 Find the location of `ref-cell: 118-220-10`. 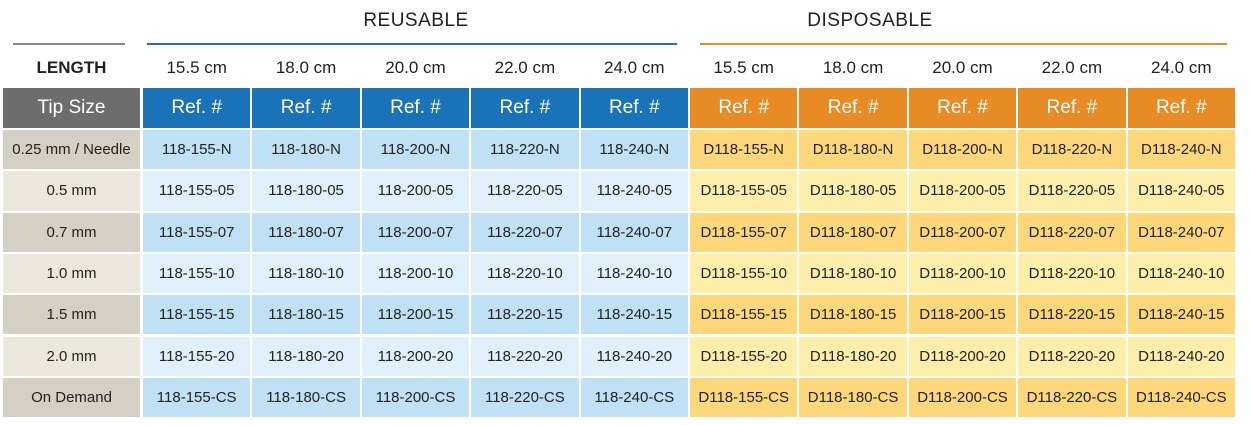

ref-cell: 118-220-10 is located at coordinates (525, 273).